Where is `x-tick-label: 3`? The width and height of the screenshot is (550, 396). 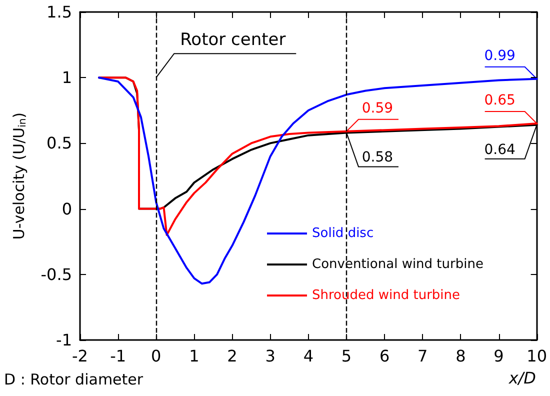
x-tick-label: 3 is located at coordinates (270, 356).